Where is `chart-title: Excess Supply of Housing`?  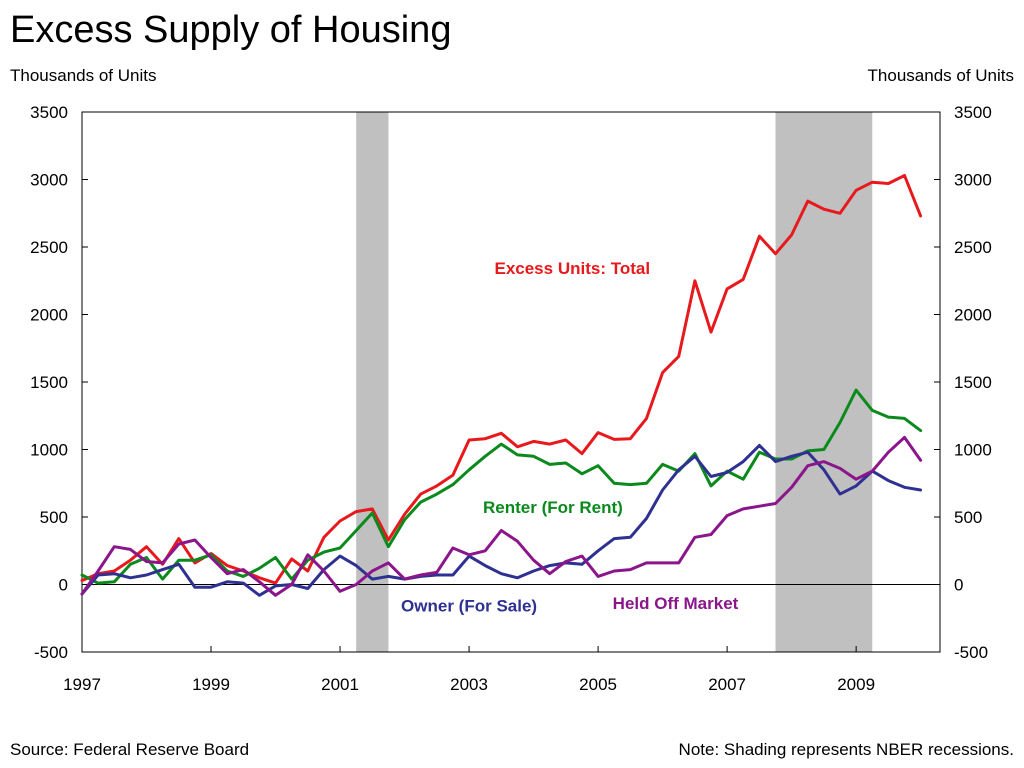
chart-title: Excess Supply of Housing is located at coordinates (231, 30).